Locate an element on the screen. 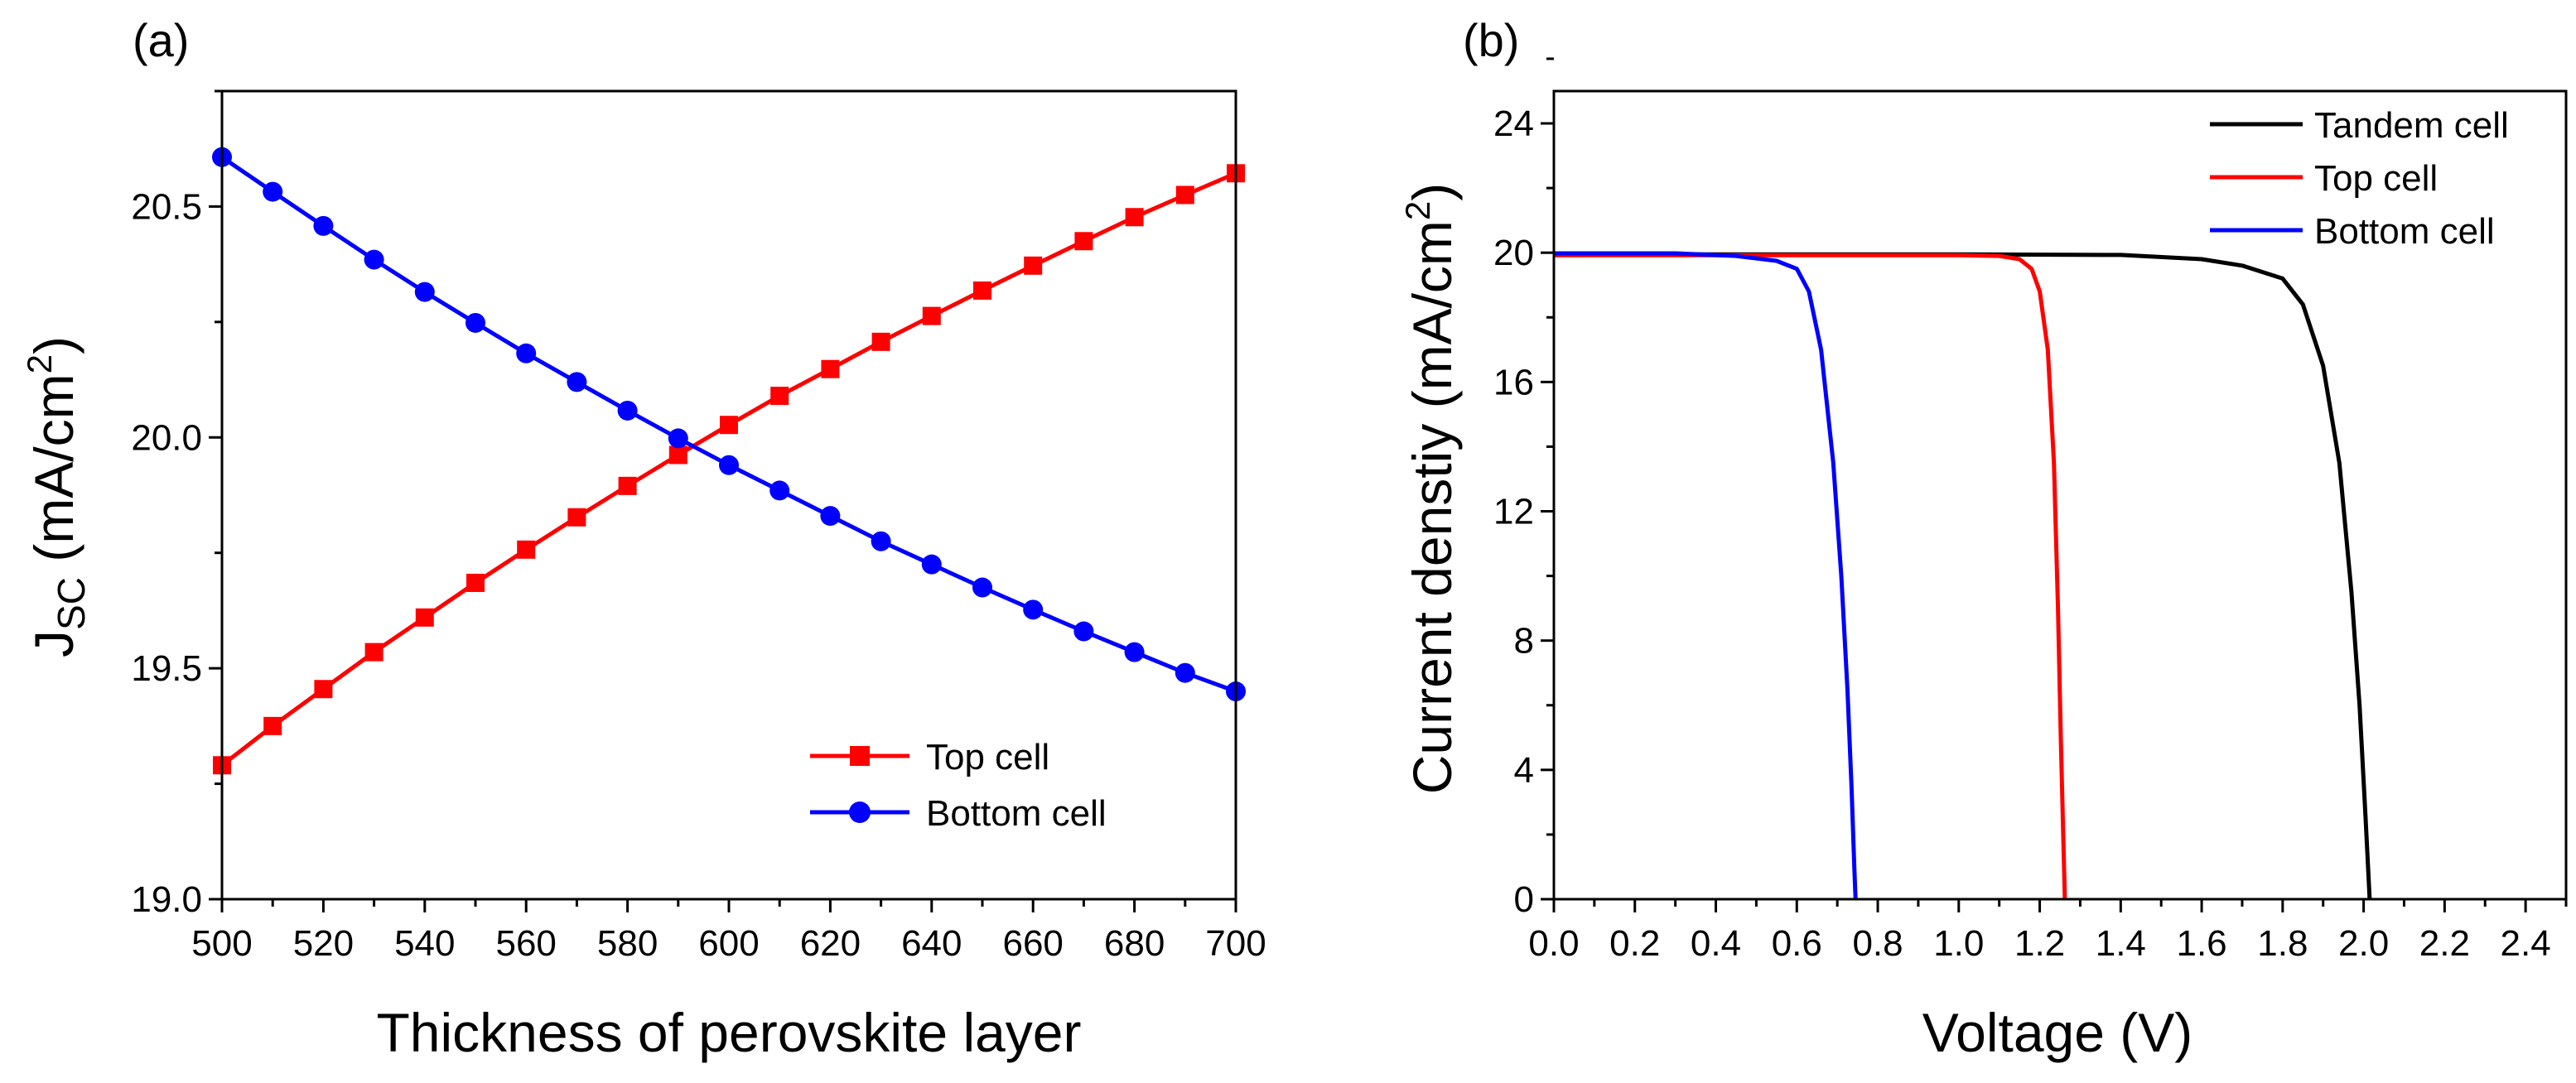  legend-label-top-cell: Top cell is located at coordinates (987, 757).